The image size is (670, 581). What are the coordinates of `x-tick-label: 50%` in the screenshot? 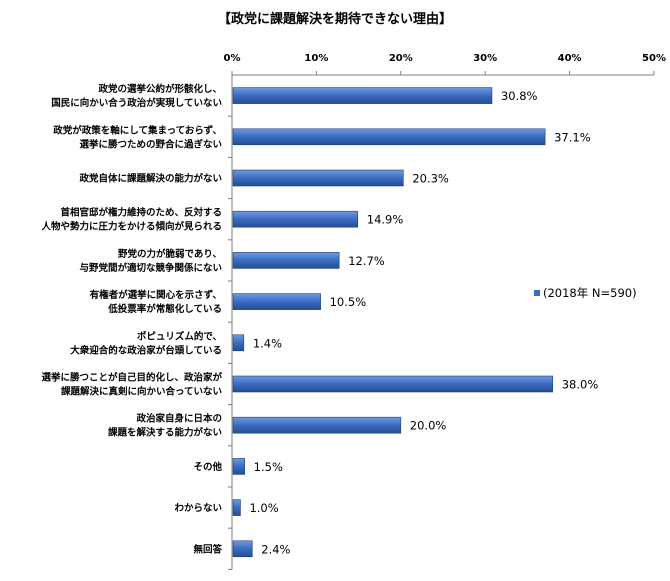 It's located at (654, 58).